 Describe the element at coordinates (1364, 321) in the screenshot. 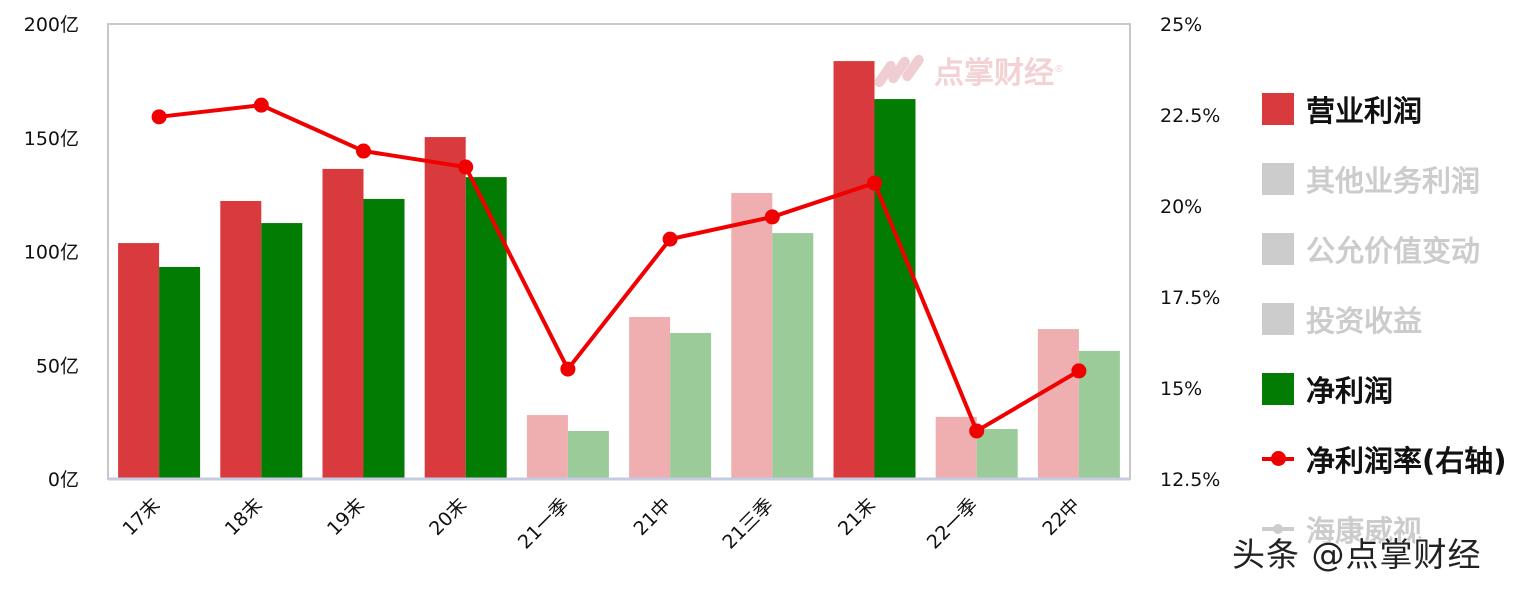

I see `legend-label: 投资收益` at that location.